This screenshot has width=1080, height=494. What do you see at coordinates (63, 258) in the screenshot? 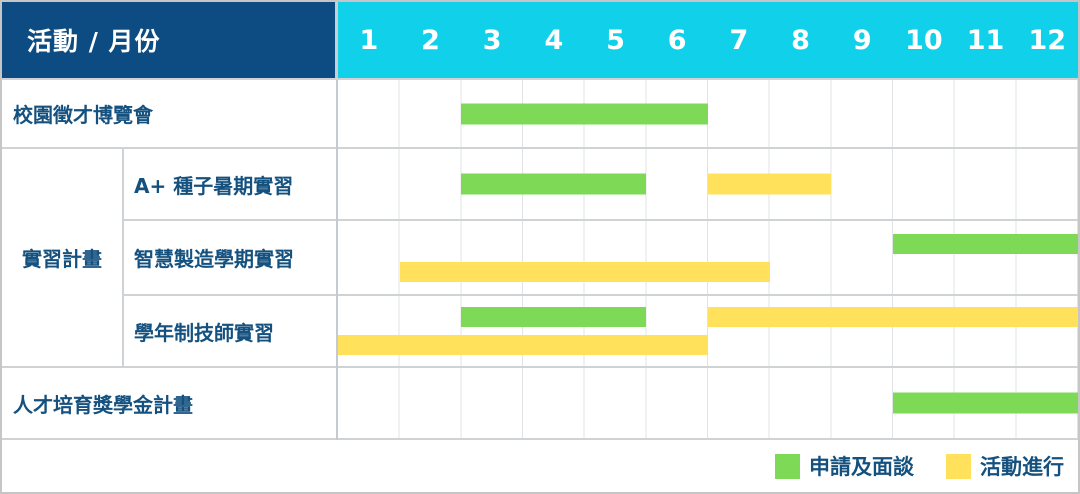
I see `group-label-internship-program: 實習計畫` at bounding box center [63, 258].